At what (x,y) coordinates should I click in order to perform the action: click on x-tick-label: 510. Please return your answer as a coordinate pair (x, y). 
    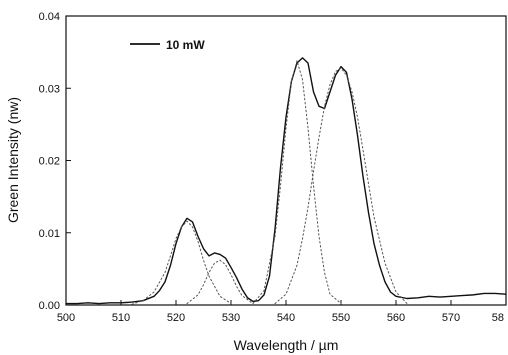
    Looking at the image, I should click on (121, 318).